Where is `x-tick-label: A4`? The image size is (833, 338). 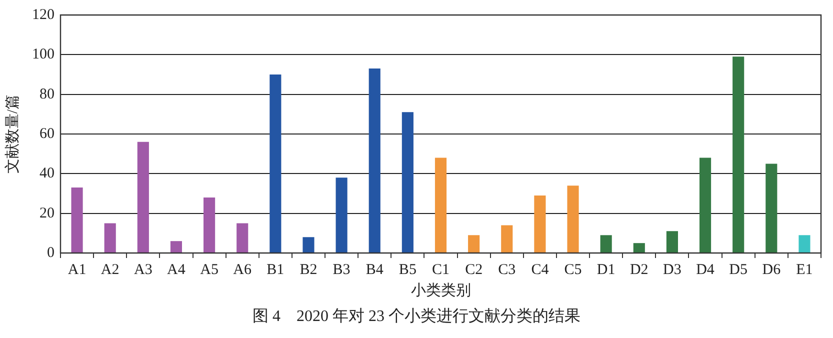
x-tick-label: A4 is located at coordinates (176, 270).